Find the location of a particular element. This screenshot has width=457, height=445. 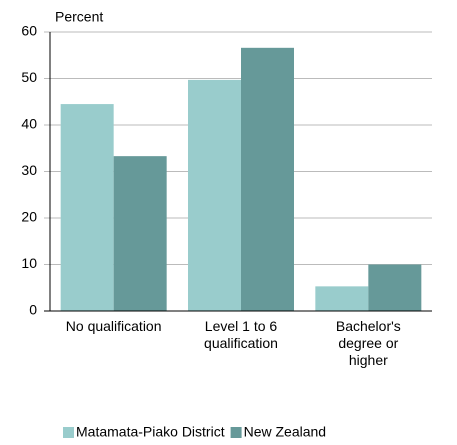

x-tick-label: No qualification is located at coordinates (113, 326).